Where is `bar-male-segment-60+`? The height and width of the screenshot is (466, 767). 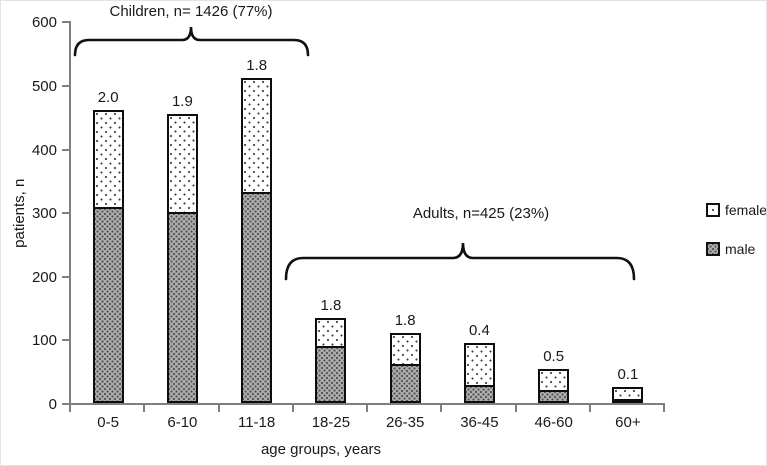 bar-male-segment-60+ is located at coordinates (628, 399).